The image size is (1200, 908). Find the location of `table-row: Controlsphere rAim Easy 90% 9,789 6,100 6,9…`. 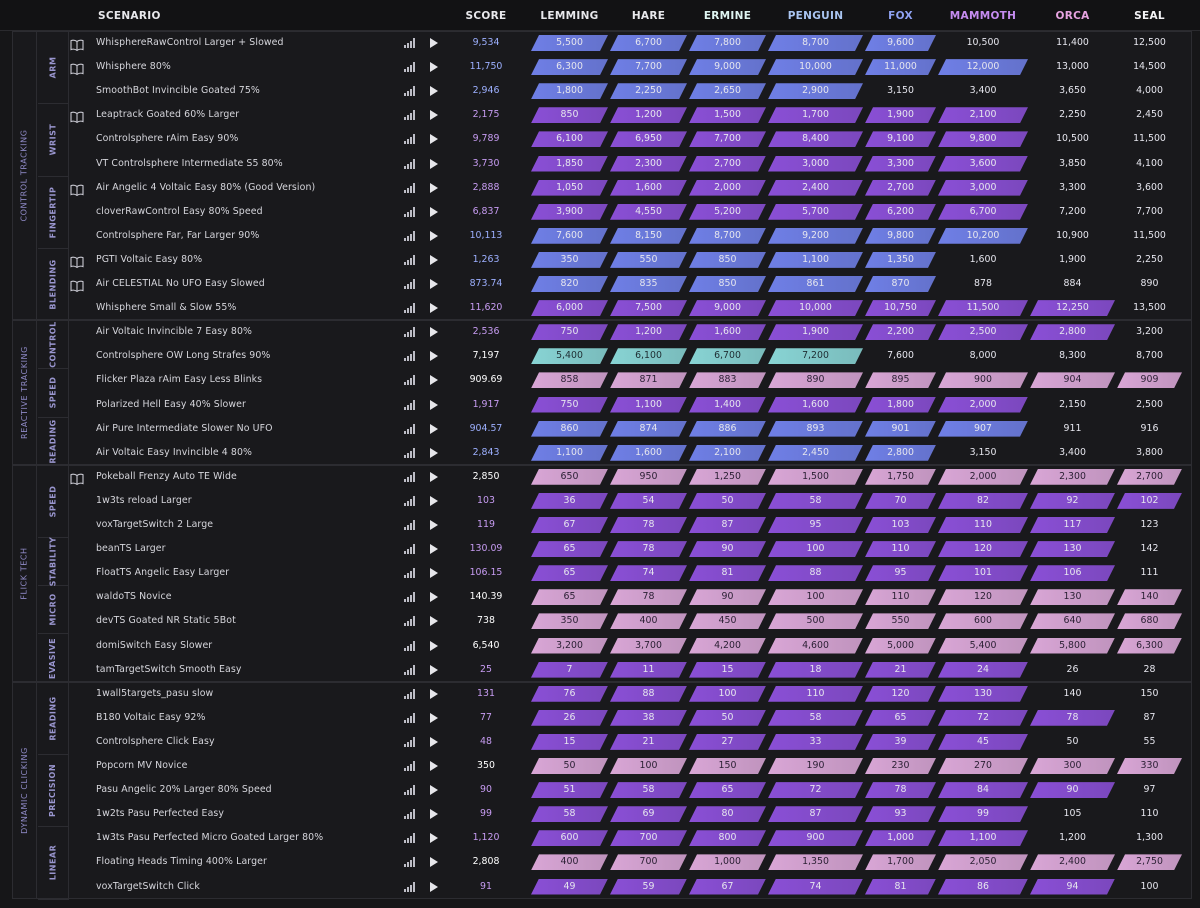

table-row: Controlsphere rAim Easy 90% 9,789 6,100 6,9… is located at coordinates (600, 139).